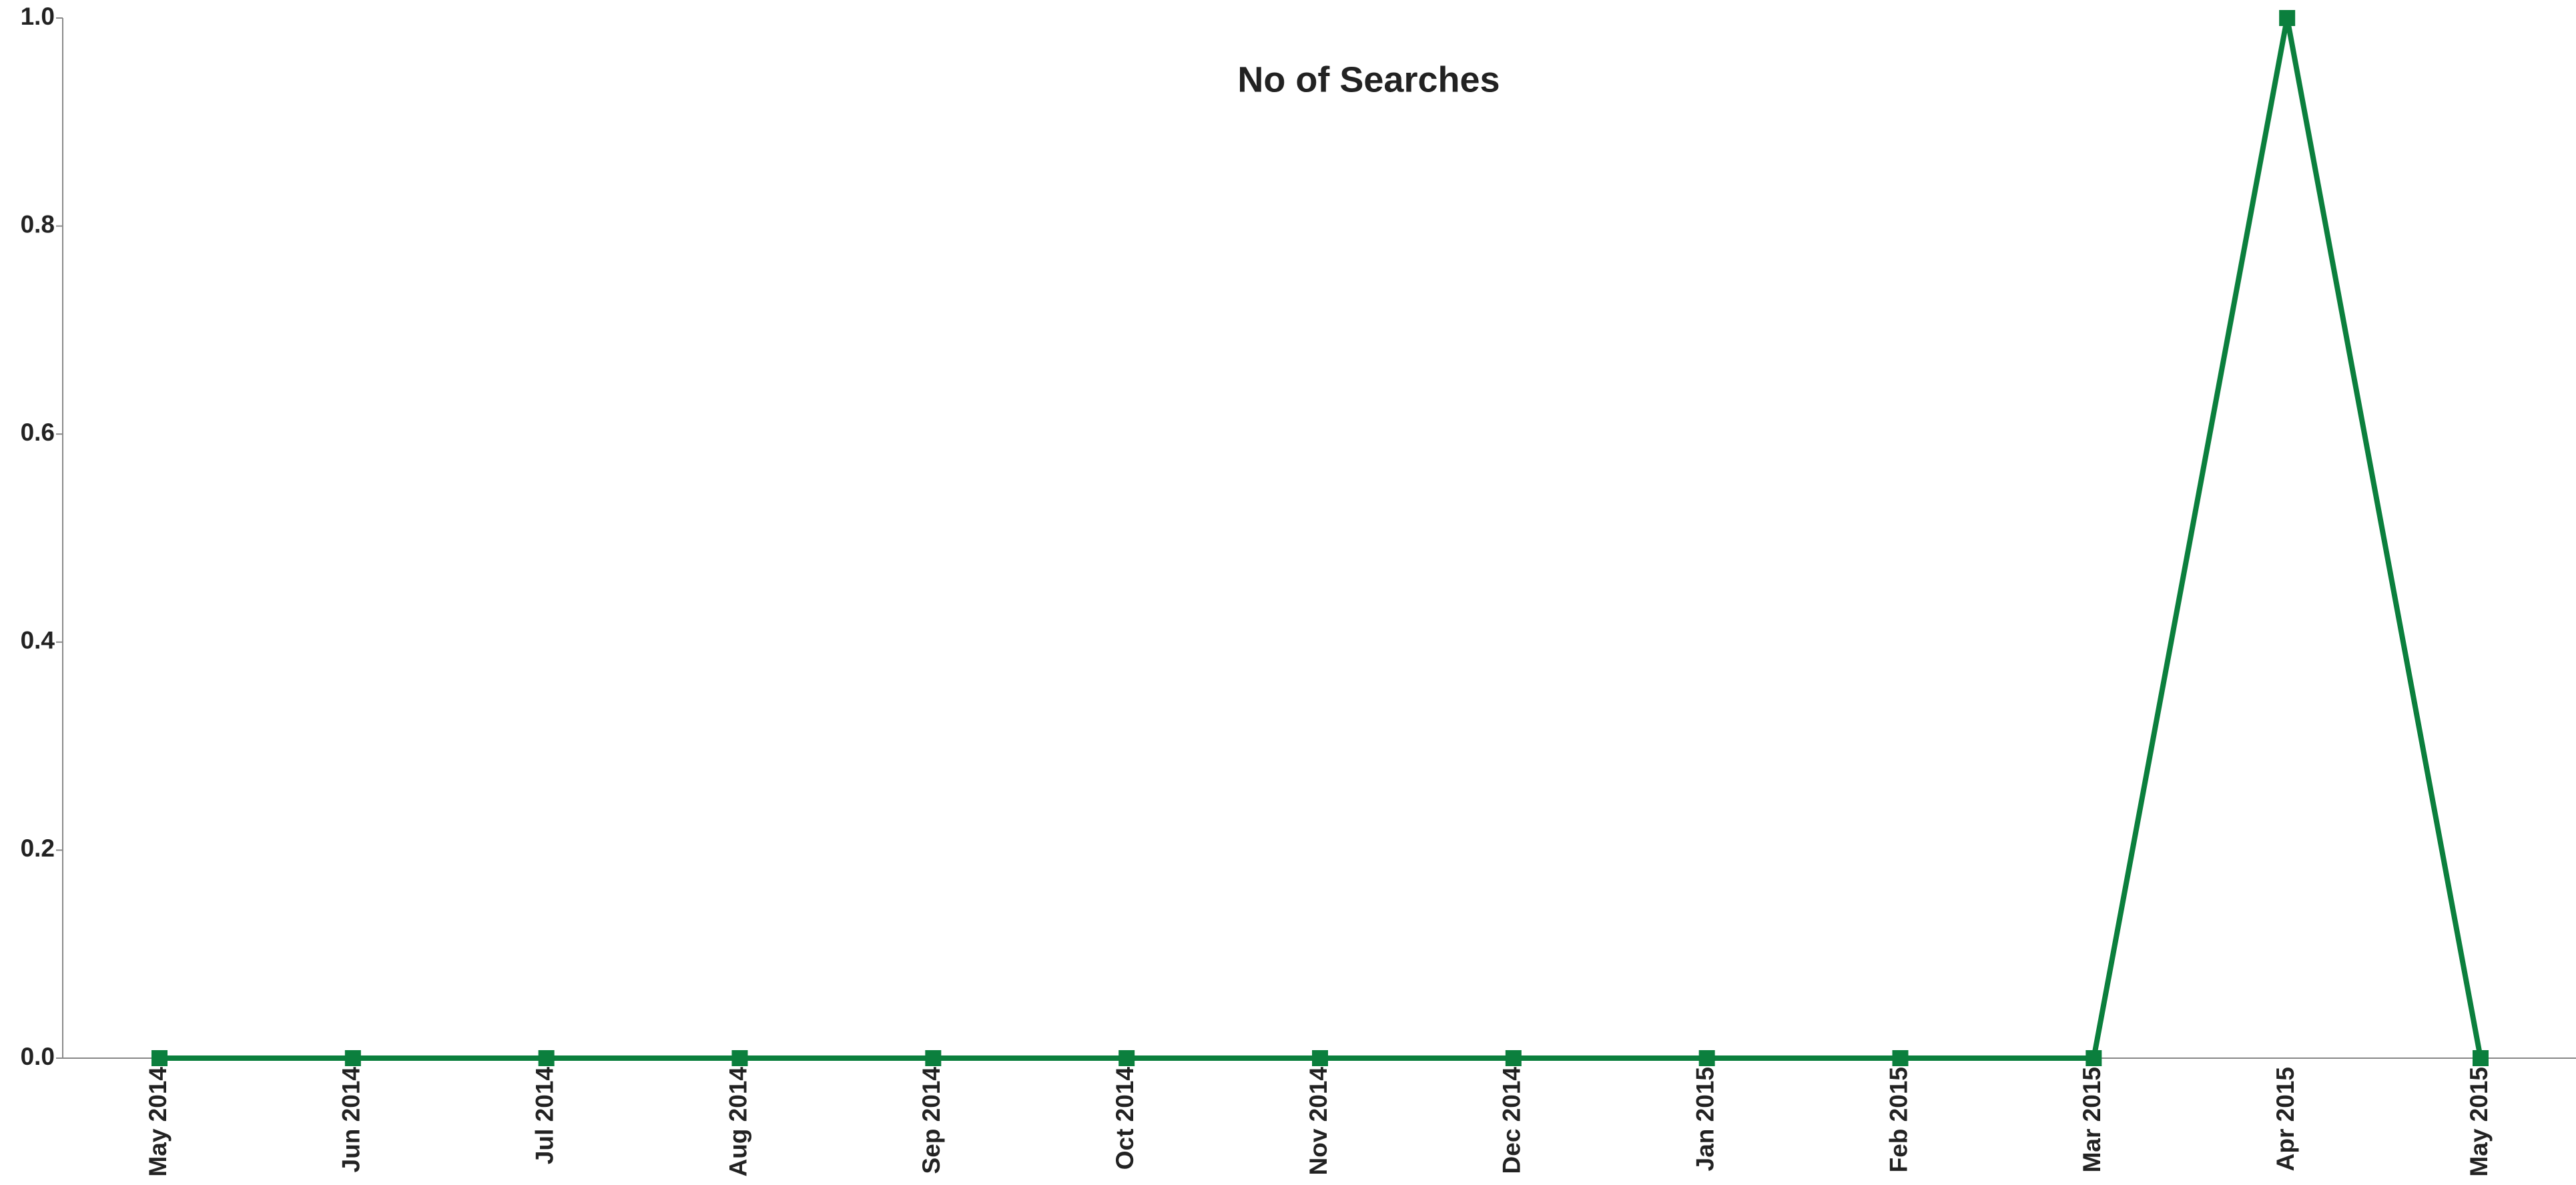 This screenshot has width=2576, height=1185. What do you see at coordinates (38, 224) in the screenshot?
I see `y-tick-label: 0.8` at bounding box center [38, 224].